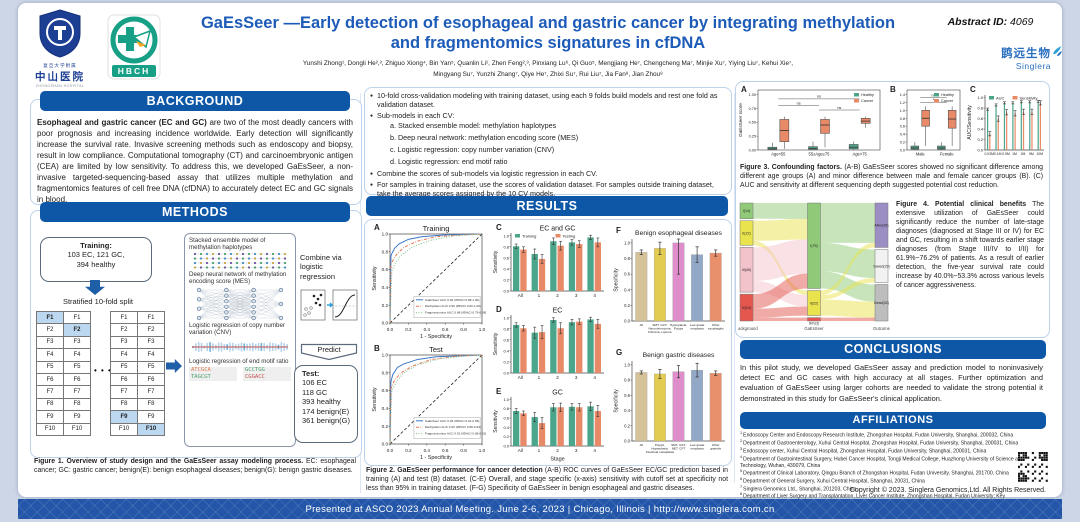 The height and width of the screenshot is (522, 1080). I want to click on svg-text: Low grade, so click(697, 325).